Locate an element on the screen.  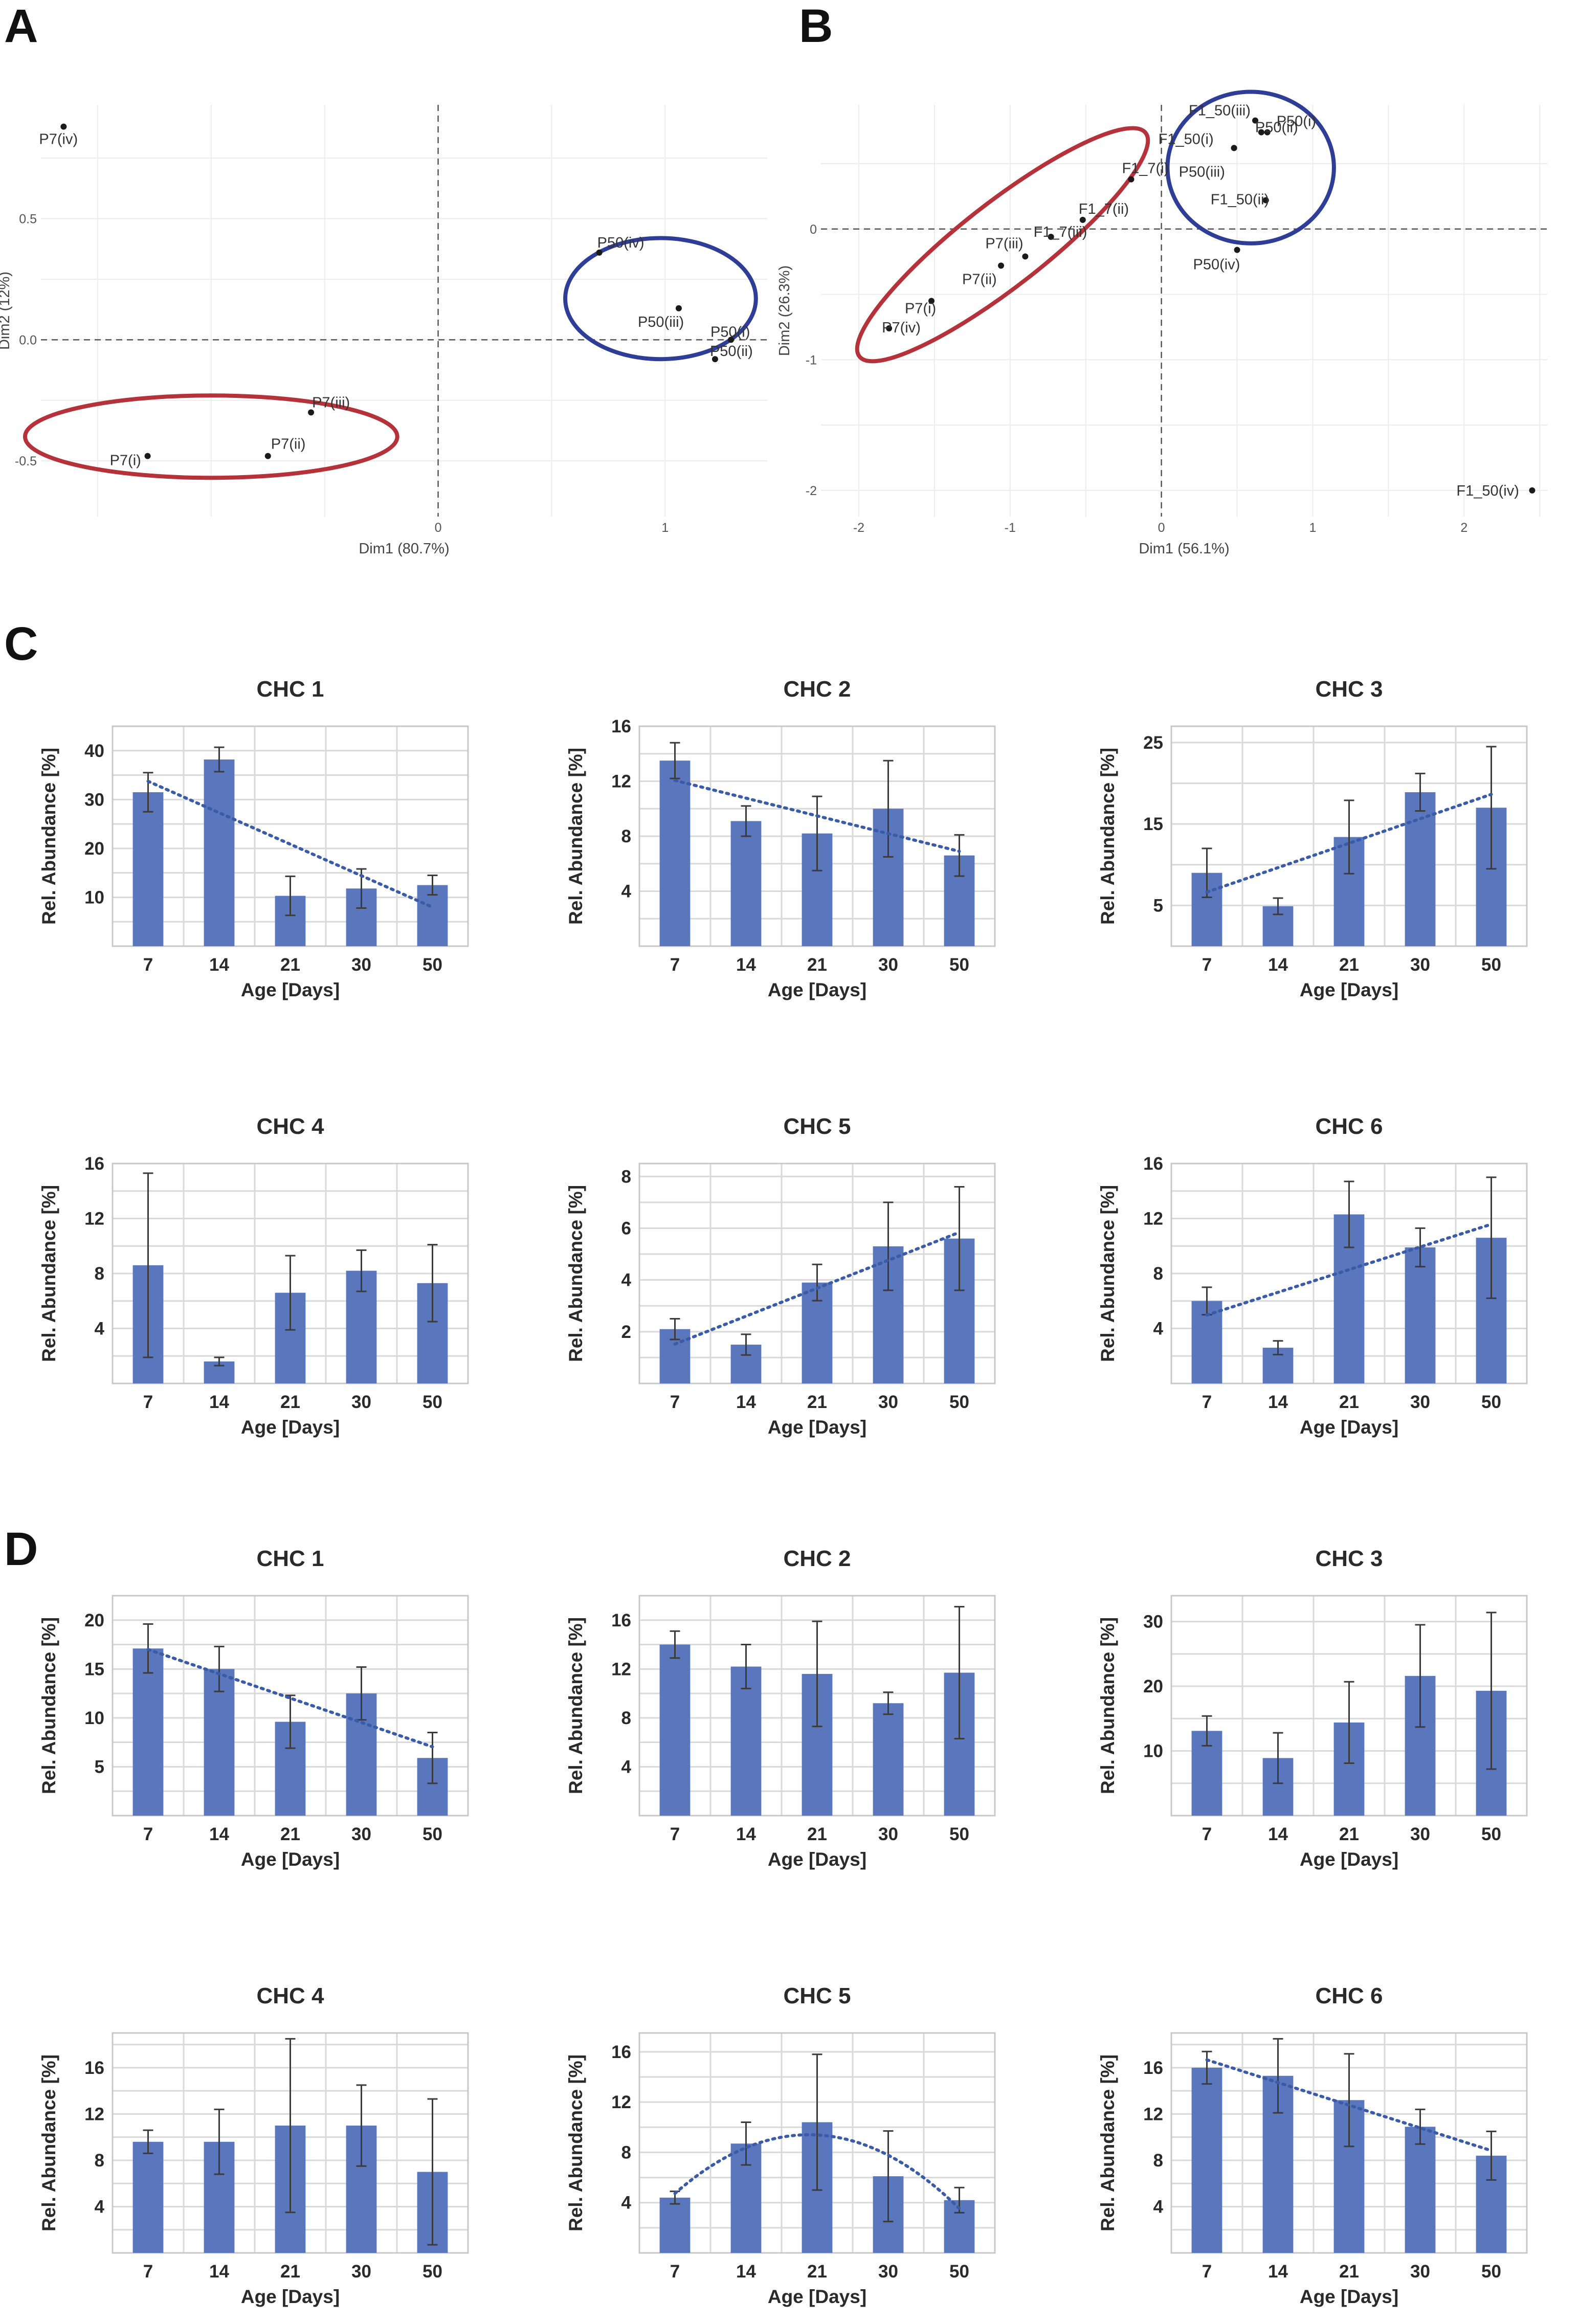
point-f1-50-ii is located at coordinates (1265, 200).